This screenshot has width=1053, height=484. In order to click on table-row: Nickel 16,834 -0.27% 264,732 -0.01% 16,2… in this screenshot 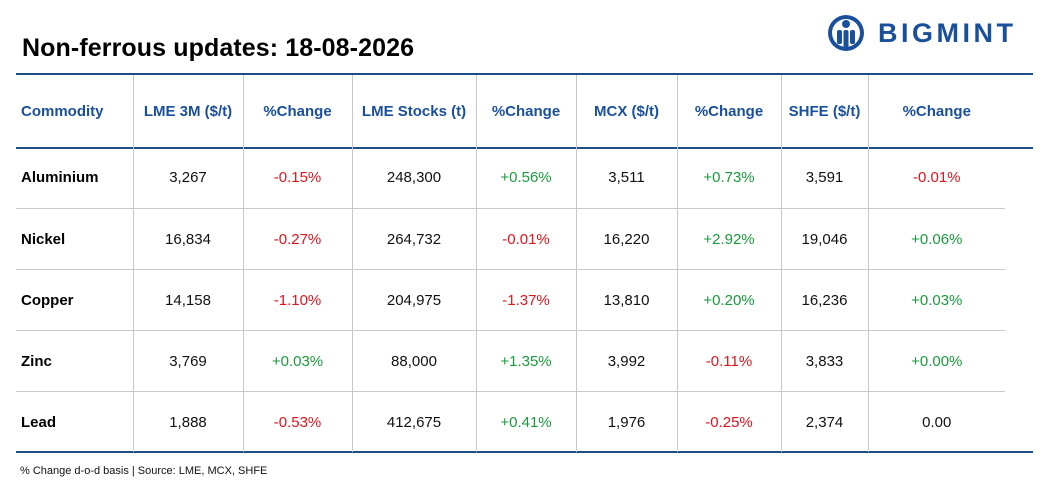, I will do `click(510, 239)`.